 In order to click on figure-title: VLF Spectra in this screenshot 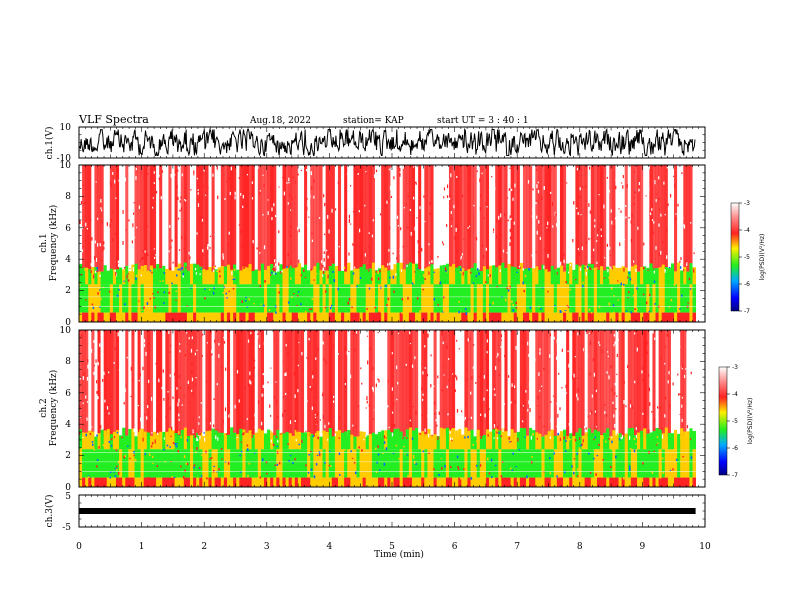, I will do `click(113, 119)`.